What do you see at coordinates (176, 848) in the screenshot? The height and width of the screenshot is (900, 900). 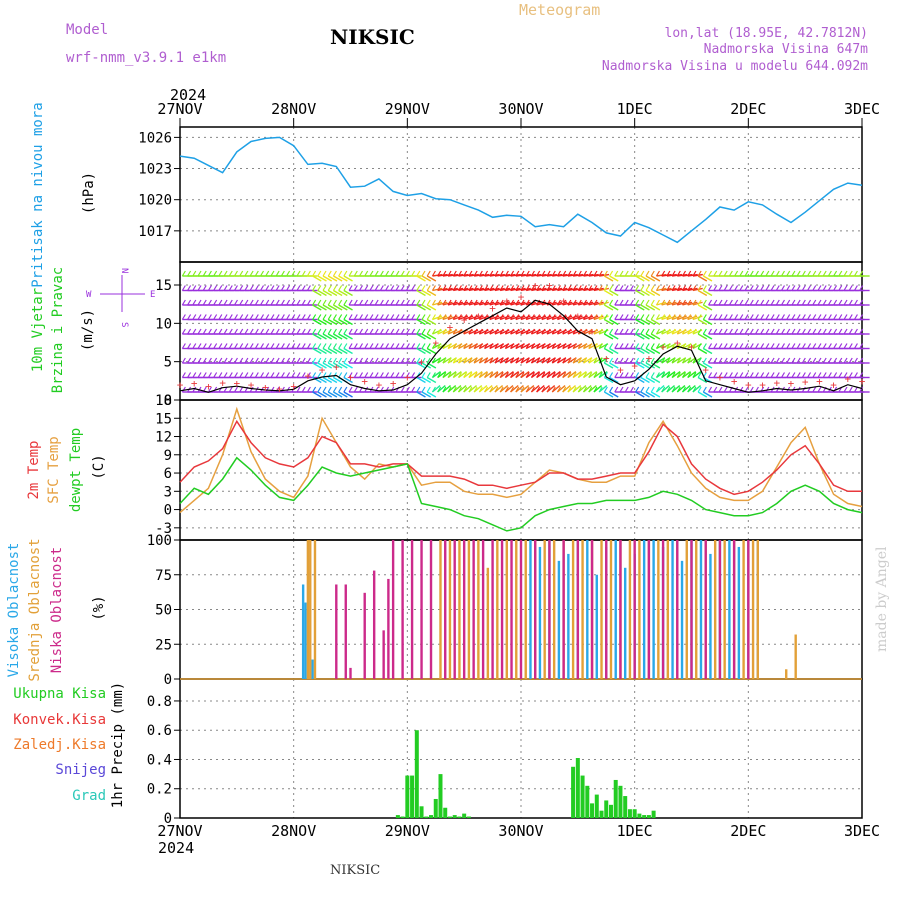 I see `year-bottom: 2024` at bounding box center [176, 848].